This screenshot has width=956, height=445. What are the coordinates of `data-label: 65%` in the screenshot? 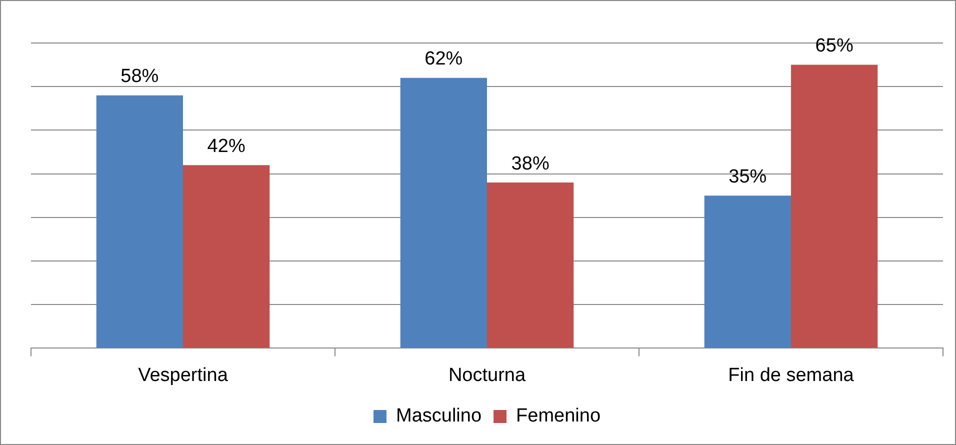 It's located at (834, 46).